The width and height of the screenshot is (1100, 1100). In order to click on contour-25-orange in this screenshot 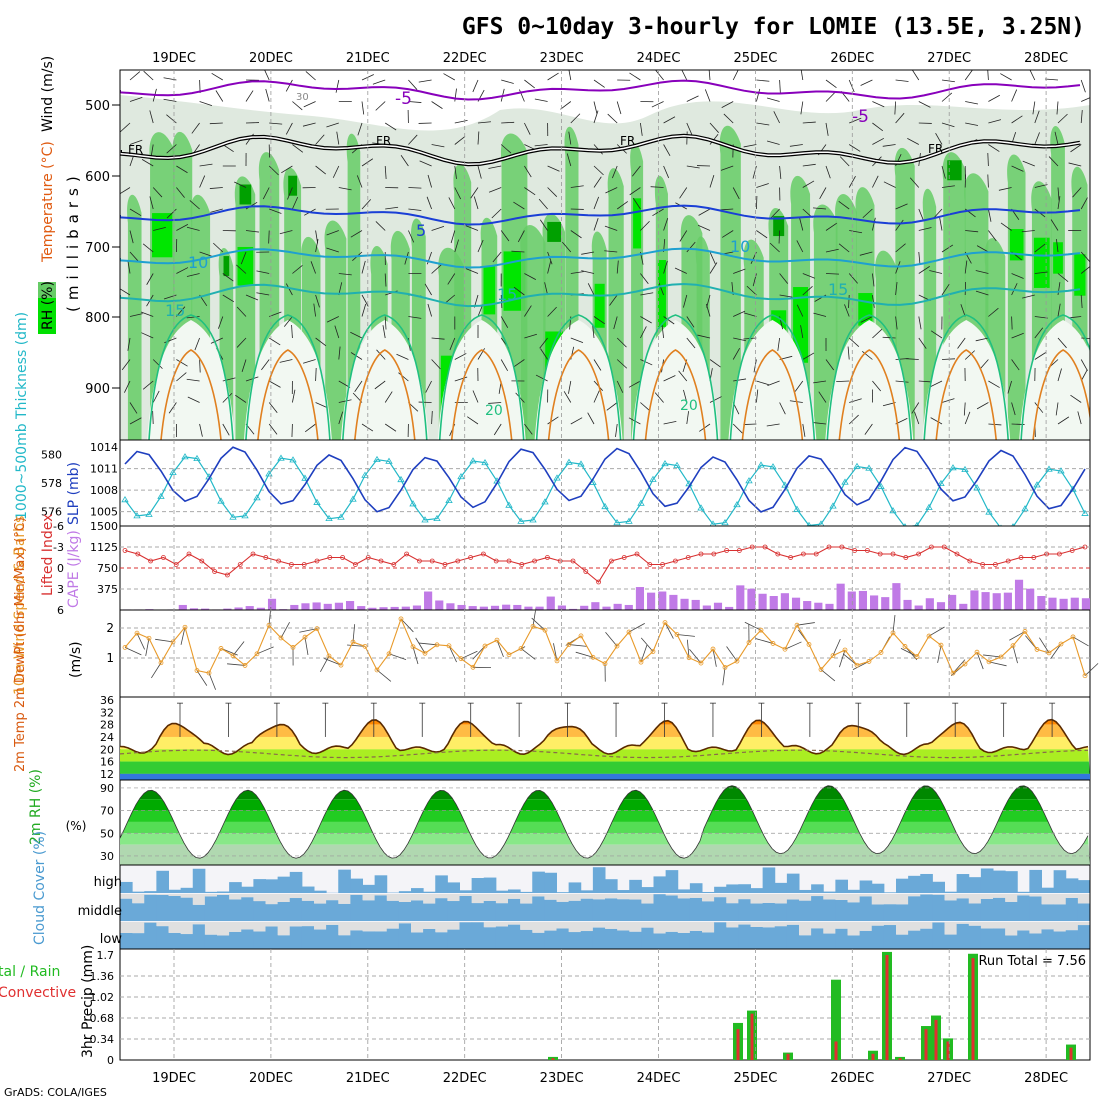, I will do `click(385, 394)`.